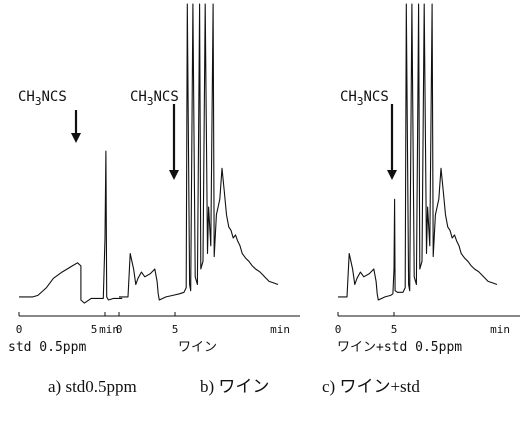 The width and height of the screenshot is (524, 422). I want to click on sample-label: ワイン+std 0.5ppm, so click(399, 347).